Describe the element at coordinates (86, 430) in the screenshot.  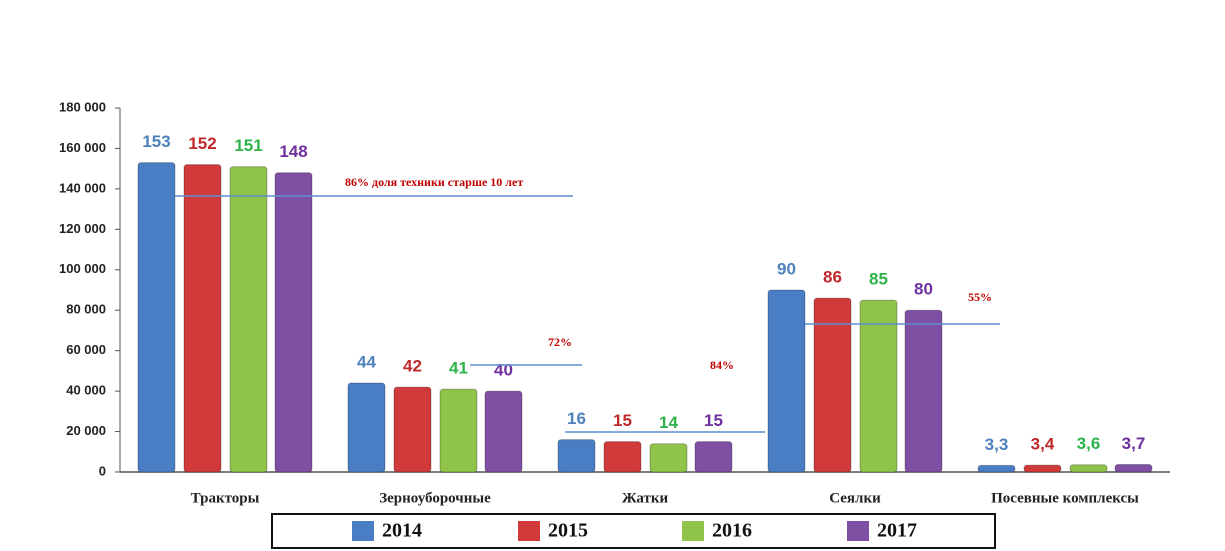
I see `y-tick-label: 20 000` at that location.